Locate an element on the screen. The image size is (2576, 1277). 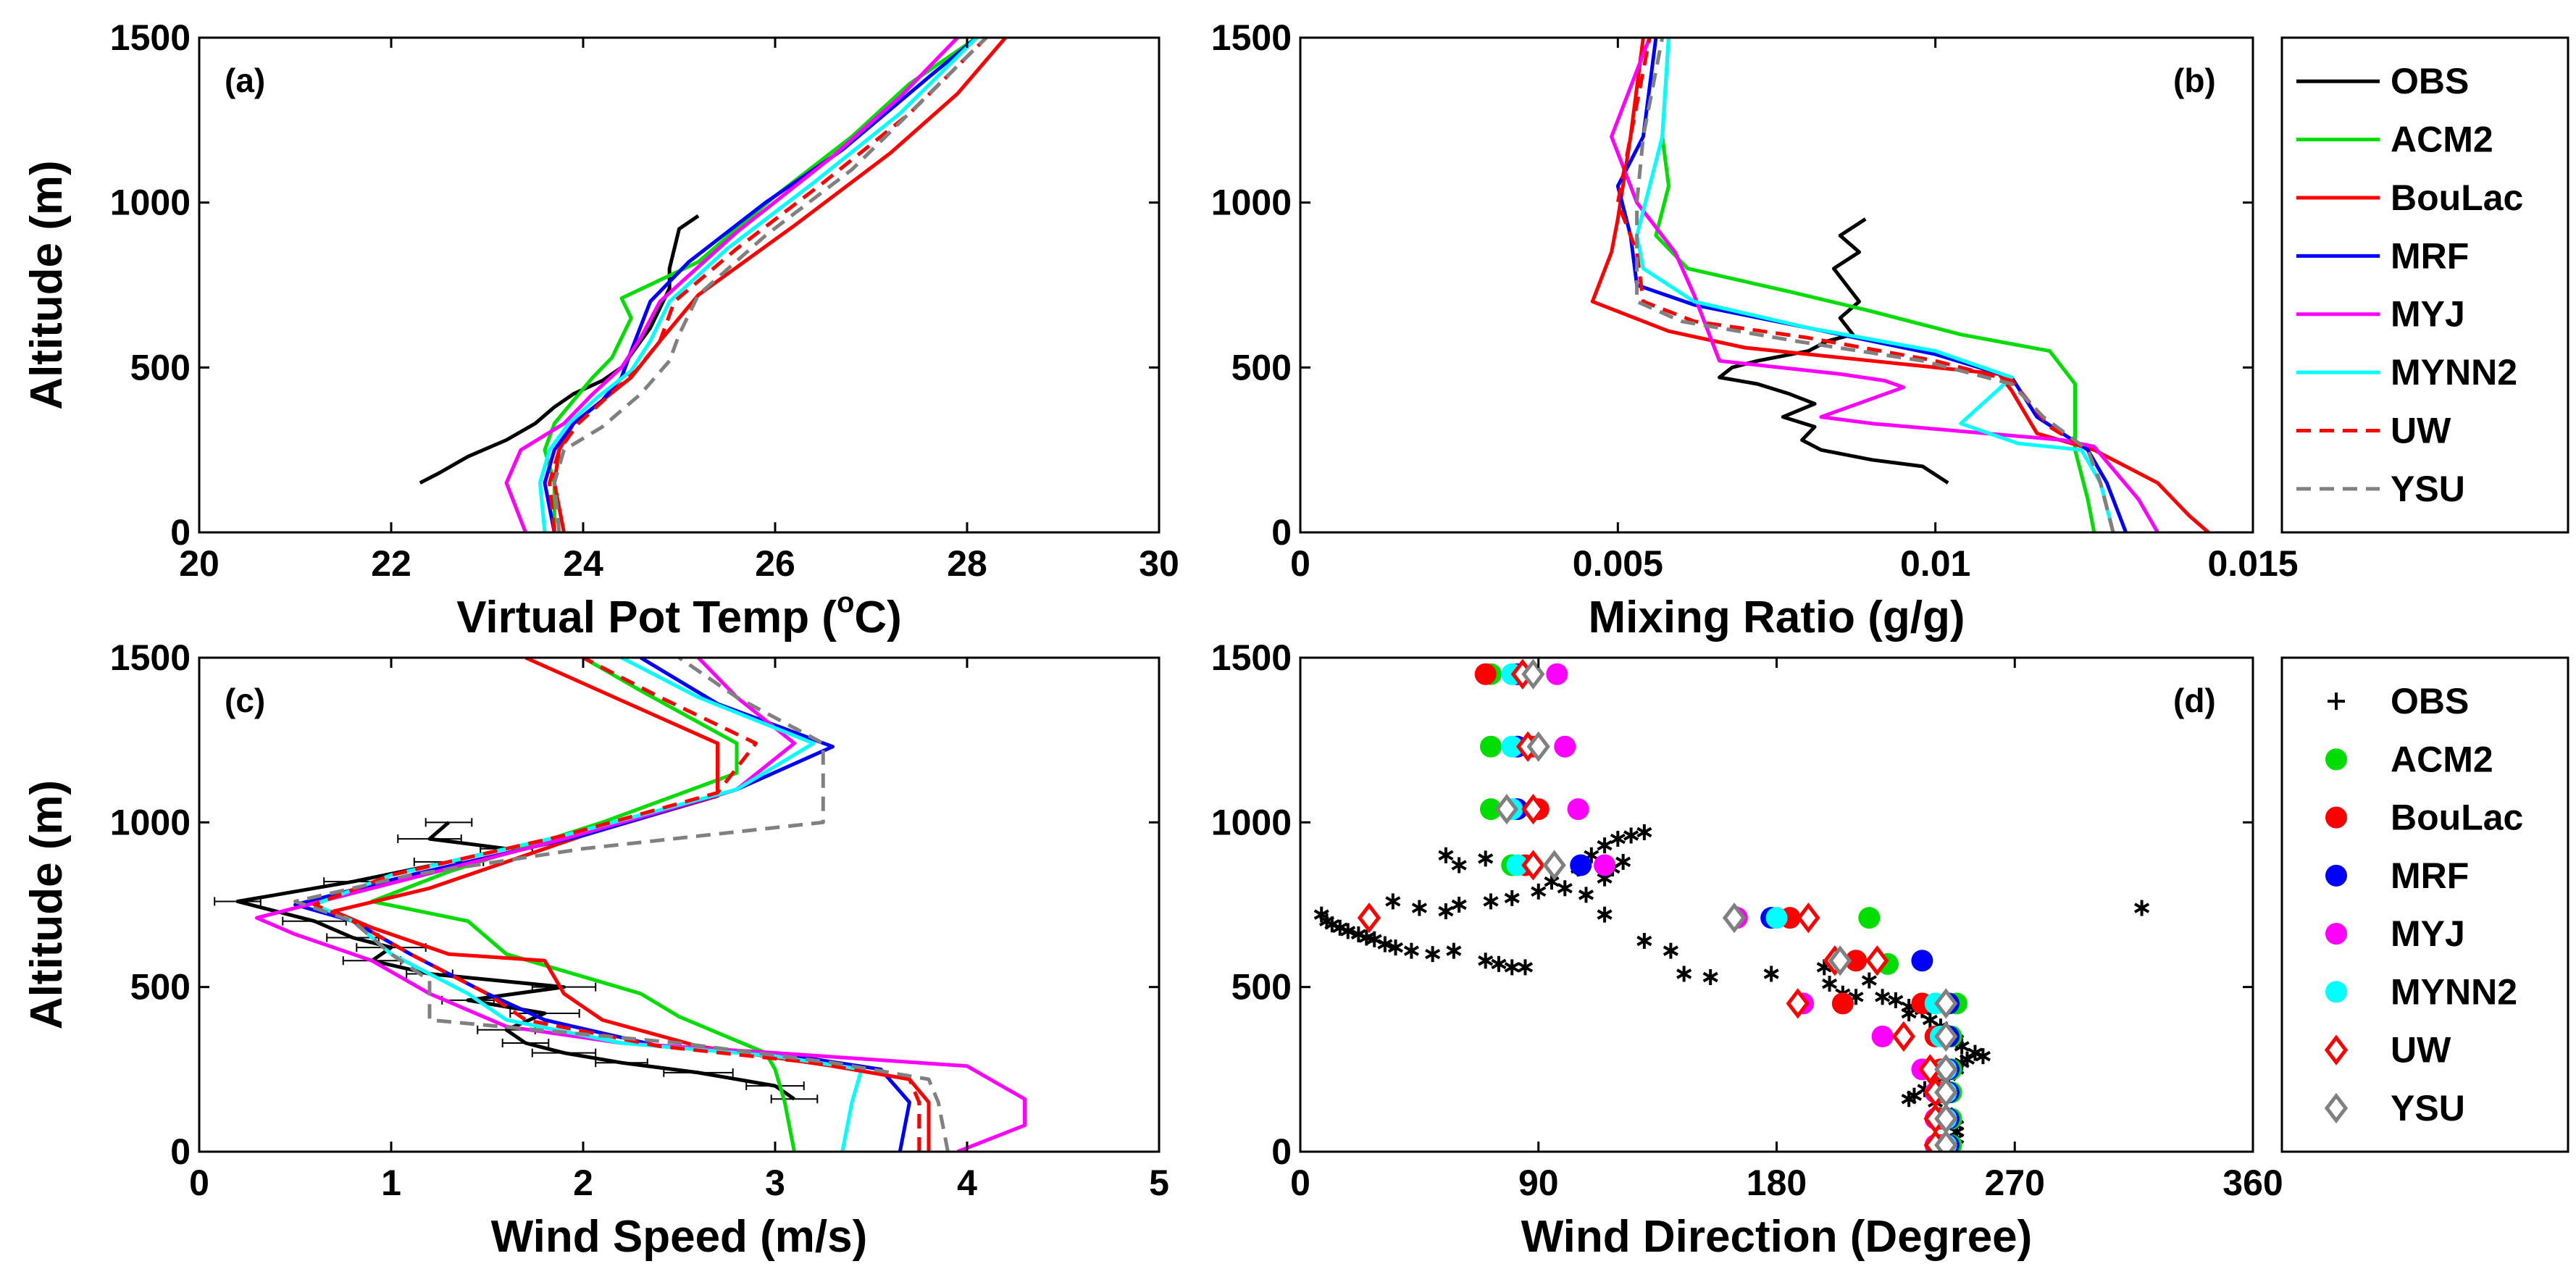
panel-label: (c) is located at coordinates (245, 700).